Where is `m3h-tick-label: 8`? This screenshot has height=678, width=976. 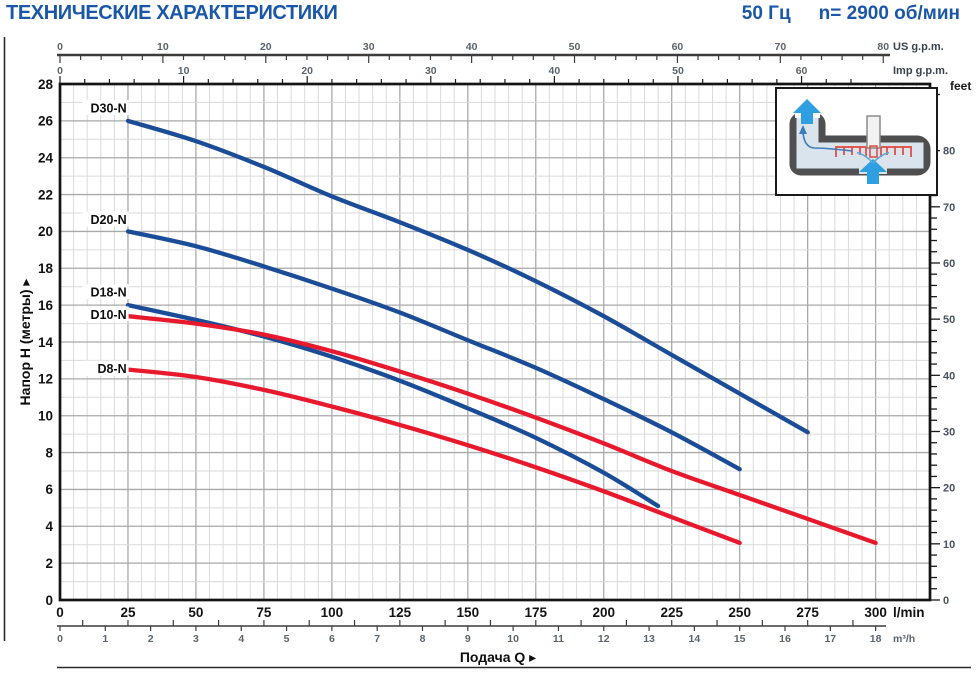 m3h-tick-label: 8 is located at coordinates (423, 639).